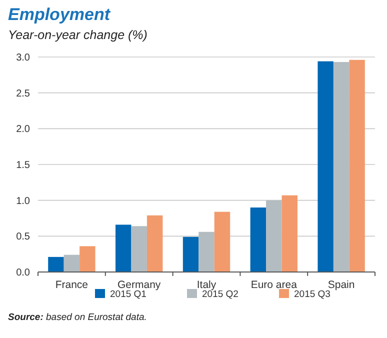 This screenshot has height=338, width=387. Describe the element at coordinates (312, 294) in the screenshot. I see `legend-label: 2015 Q3` at that location.